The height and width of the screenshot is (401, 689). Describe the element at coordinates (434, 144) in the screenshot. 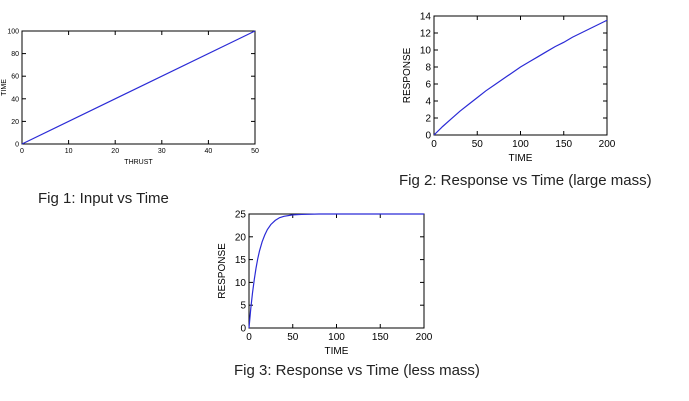

I see `fig2-x-tick-label: 0` at that location.